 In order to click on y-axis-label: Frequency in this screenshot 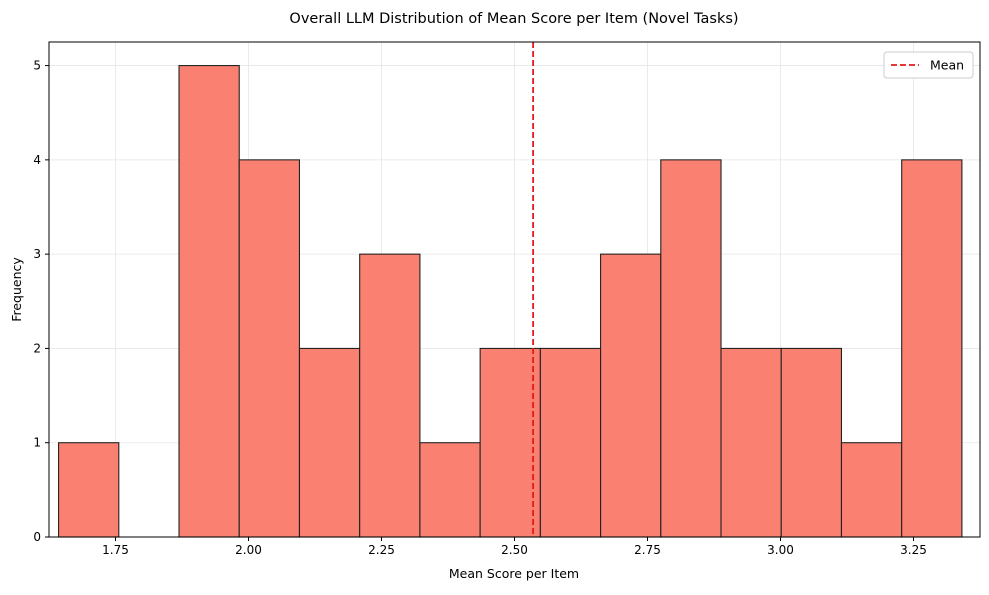, I will do `click(16, 289)`.